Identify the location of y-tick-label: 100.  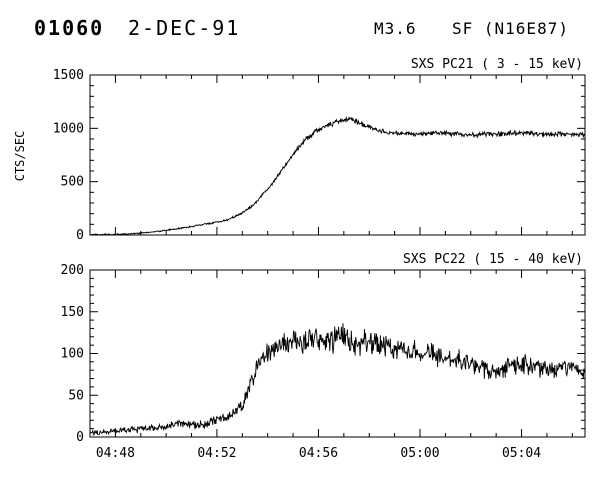
(72, 354).